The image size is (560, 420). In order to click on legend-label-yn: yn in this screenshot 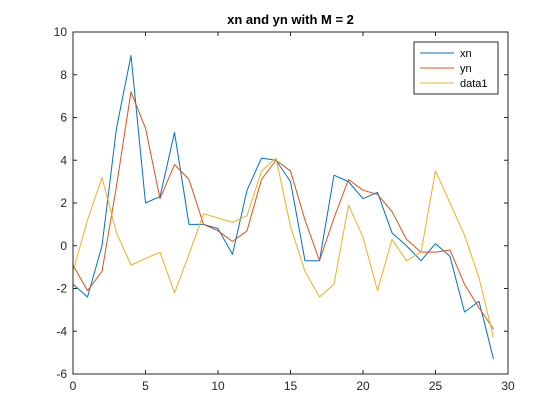, I will do `click(466, 69)`.